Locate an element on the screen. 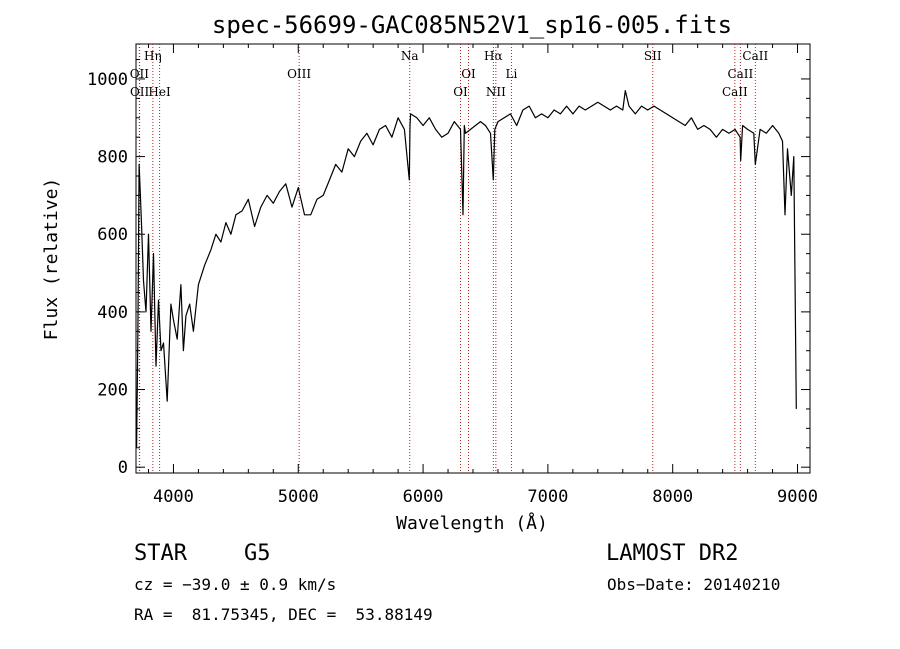 The width and height of the screenshot is (900, 649). x-tick-label: 7000 is located at coordinates (547, 497).